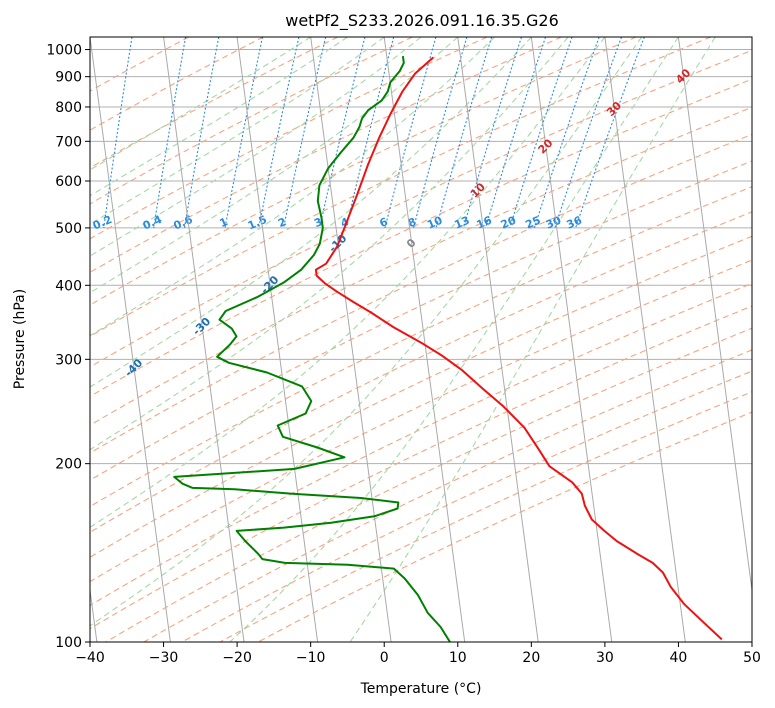 The height and width of the screenshot is (708, 775). Describe the element at coordinates (237, 658) in the screenshot. I see `x-tick-label: −20` at that location.